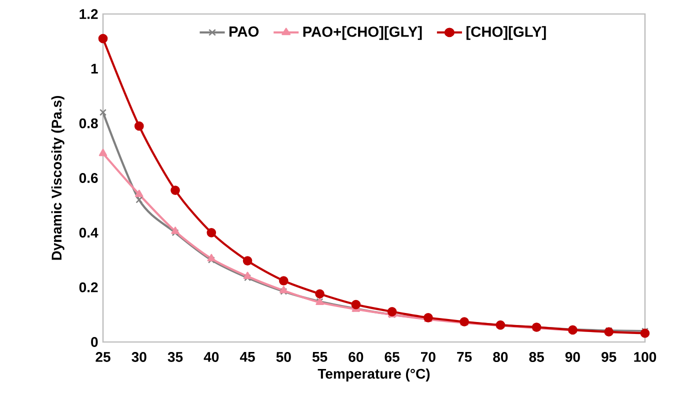 This screenshot has width=676, height=404. Describe the element at coordinates (88, 123) in the screenshot. I see `y-tick-label: 0.8` at that location.